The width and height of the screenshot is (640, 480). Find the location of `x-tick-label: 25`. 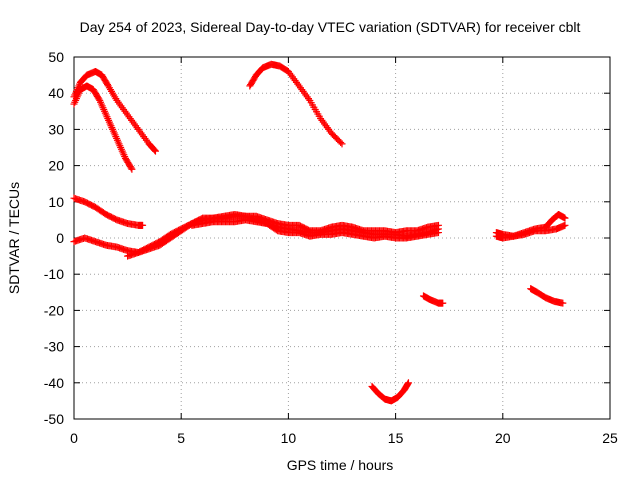

x-tick-label: 25 is located at coordinates (610, 438).